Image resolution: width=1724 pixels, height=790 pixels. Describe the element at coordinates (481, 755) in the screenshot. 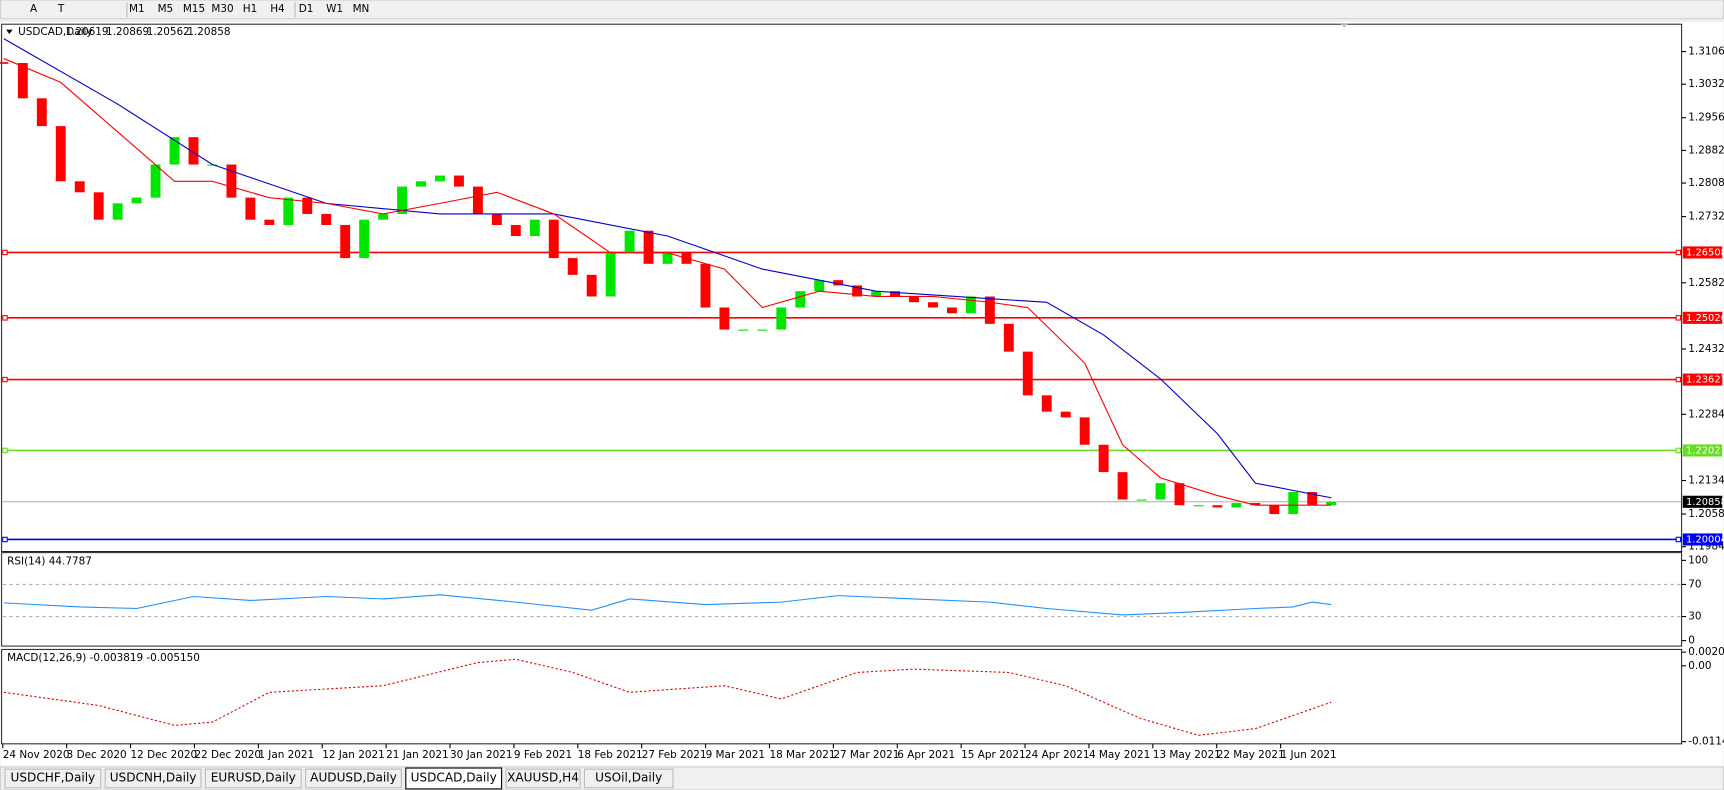

I see `x-tick-label: 30 Jan 2021` at that location.